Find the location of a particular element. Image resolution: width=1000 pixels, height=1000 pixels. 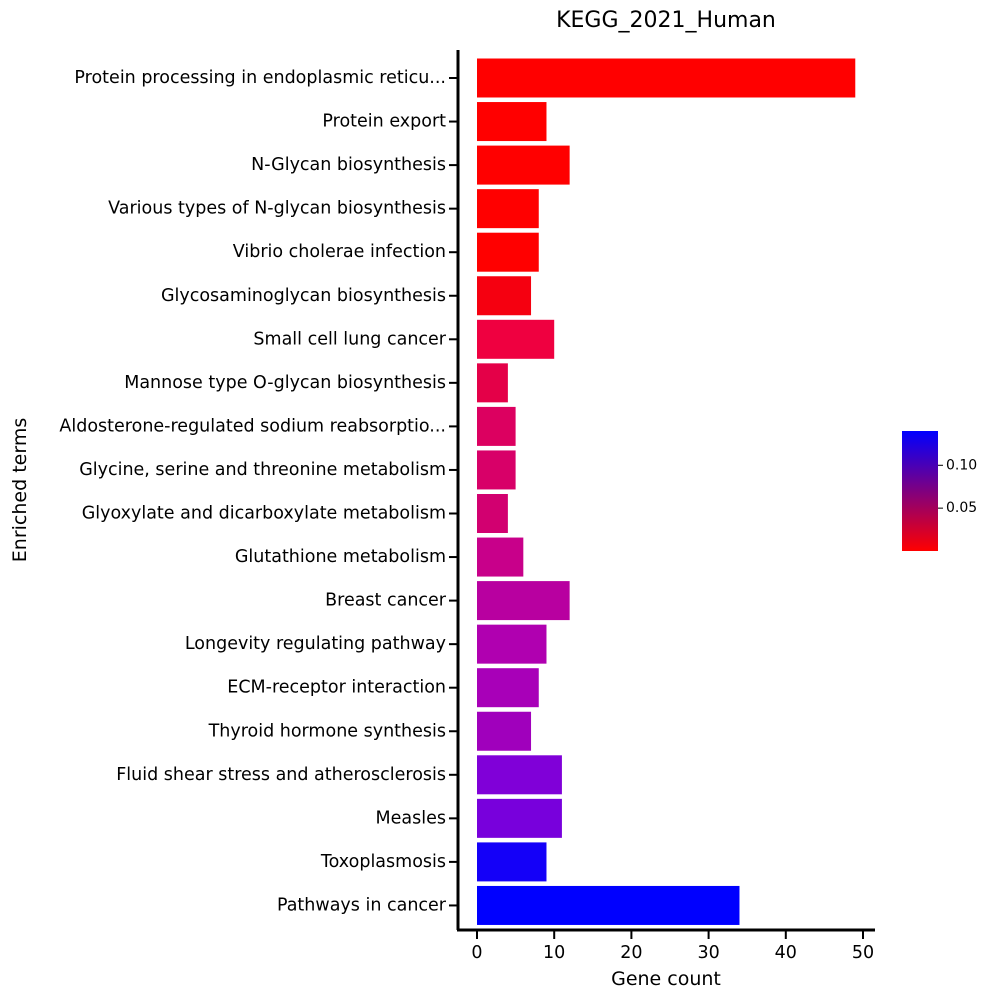

y-tick-label: Fluid shear stress and atherosclerosis is located at coordinates (281, 775).